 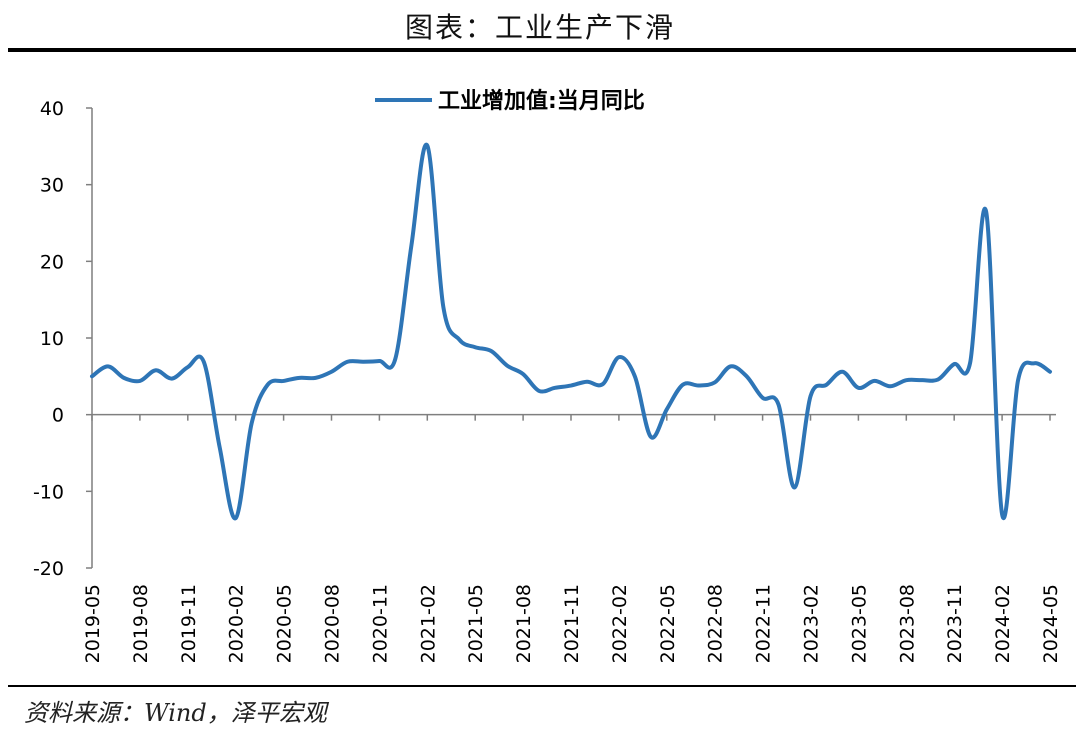 I want to click on y-tick-label: -10, so click(x=48, y=492).